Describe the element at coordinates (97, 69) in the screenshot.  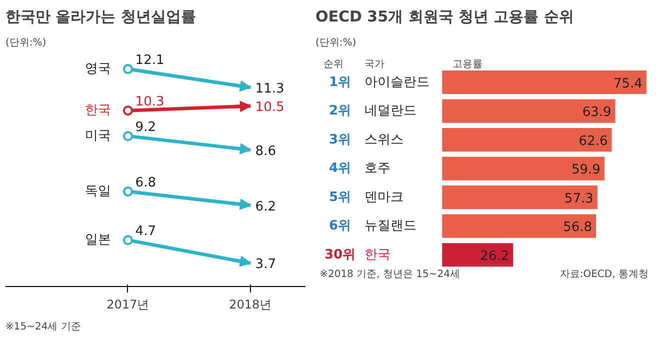
I see `series-label: 영국` at that location.